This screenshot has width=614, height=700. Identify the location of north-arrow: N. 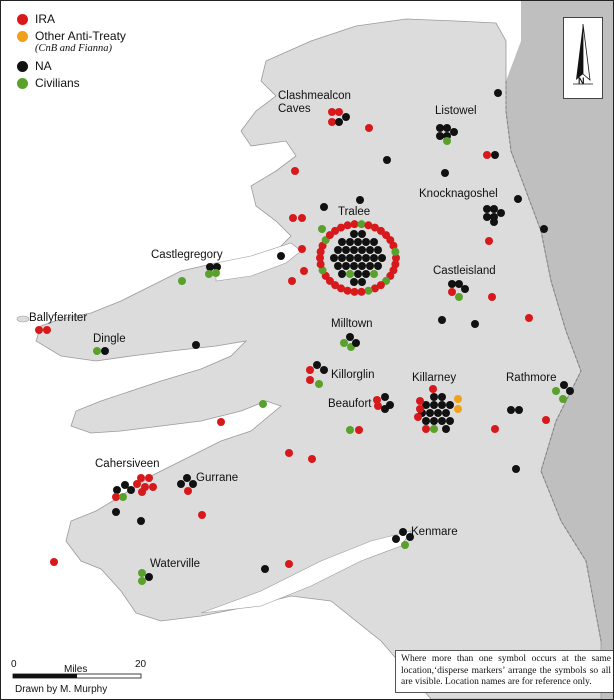
(583, 58).